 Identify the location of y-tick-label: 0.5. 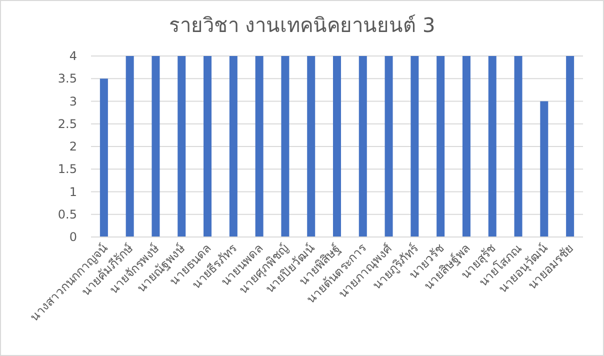
(67, 214).